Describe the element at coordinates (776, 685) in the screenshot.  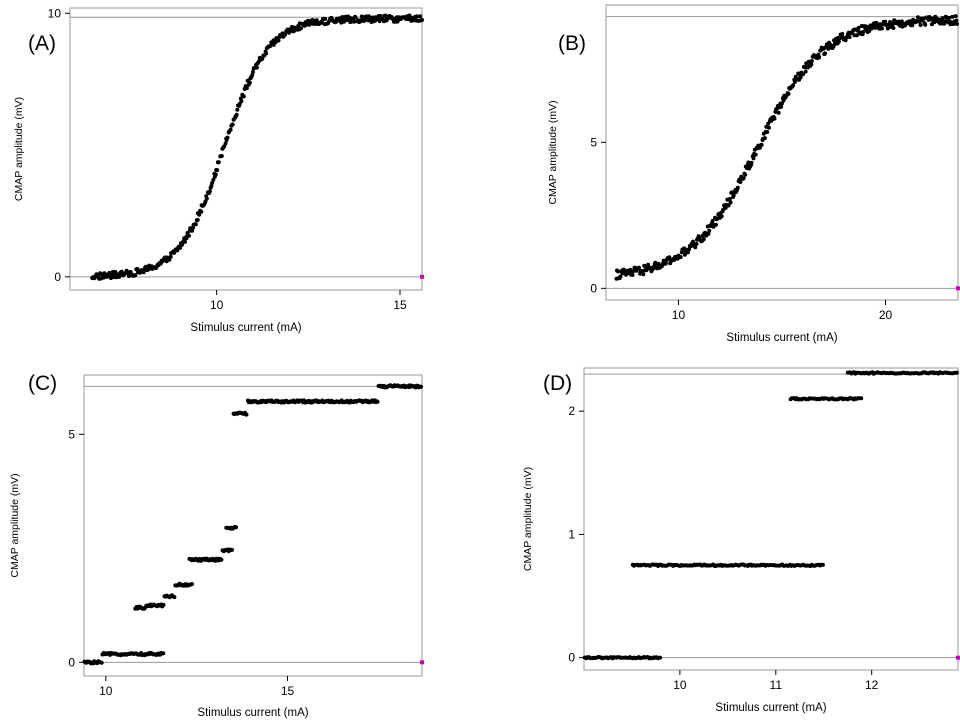
I see `x-tick-label: 11` at that location.